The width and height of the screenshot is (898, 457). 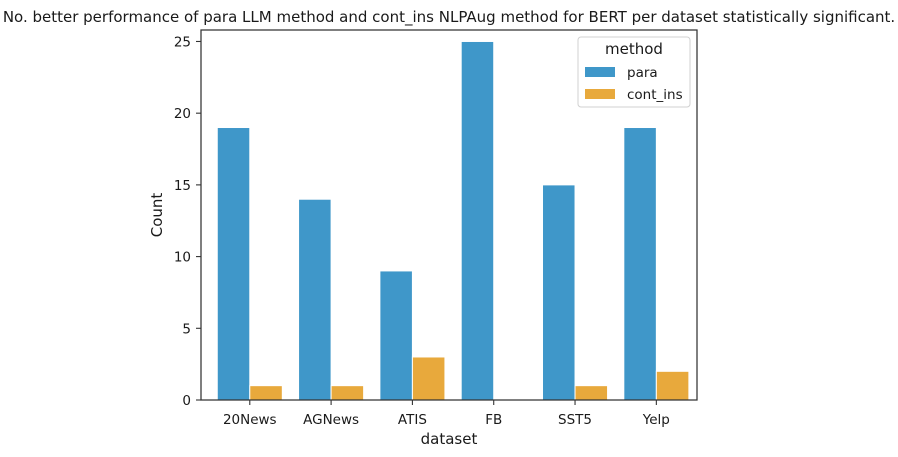 I want to click on legend-swatch-cont-ins, so click(x=600, y=94).